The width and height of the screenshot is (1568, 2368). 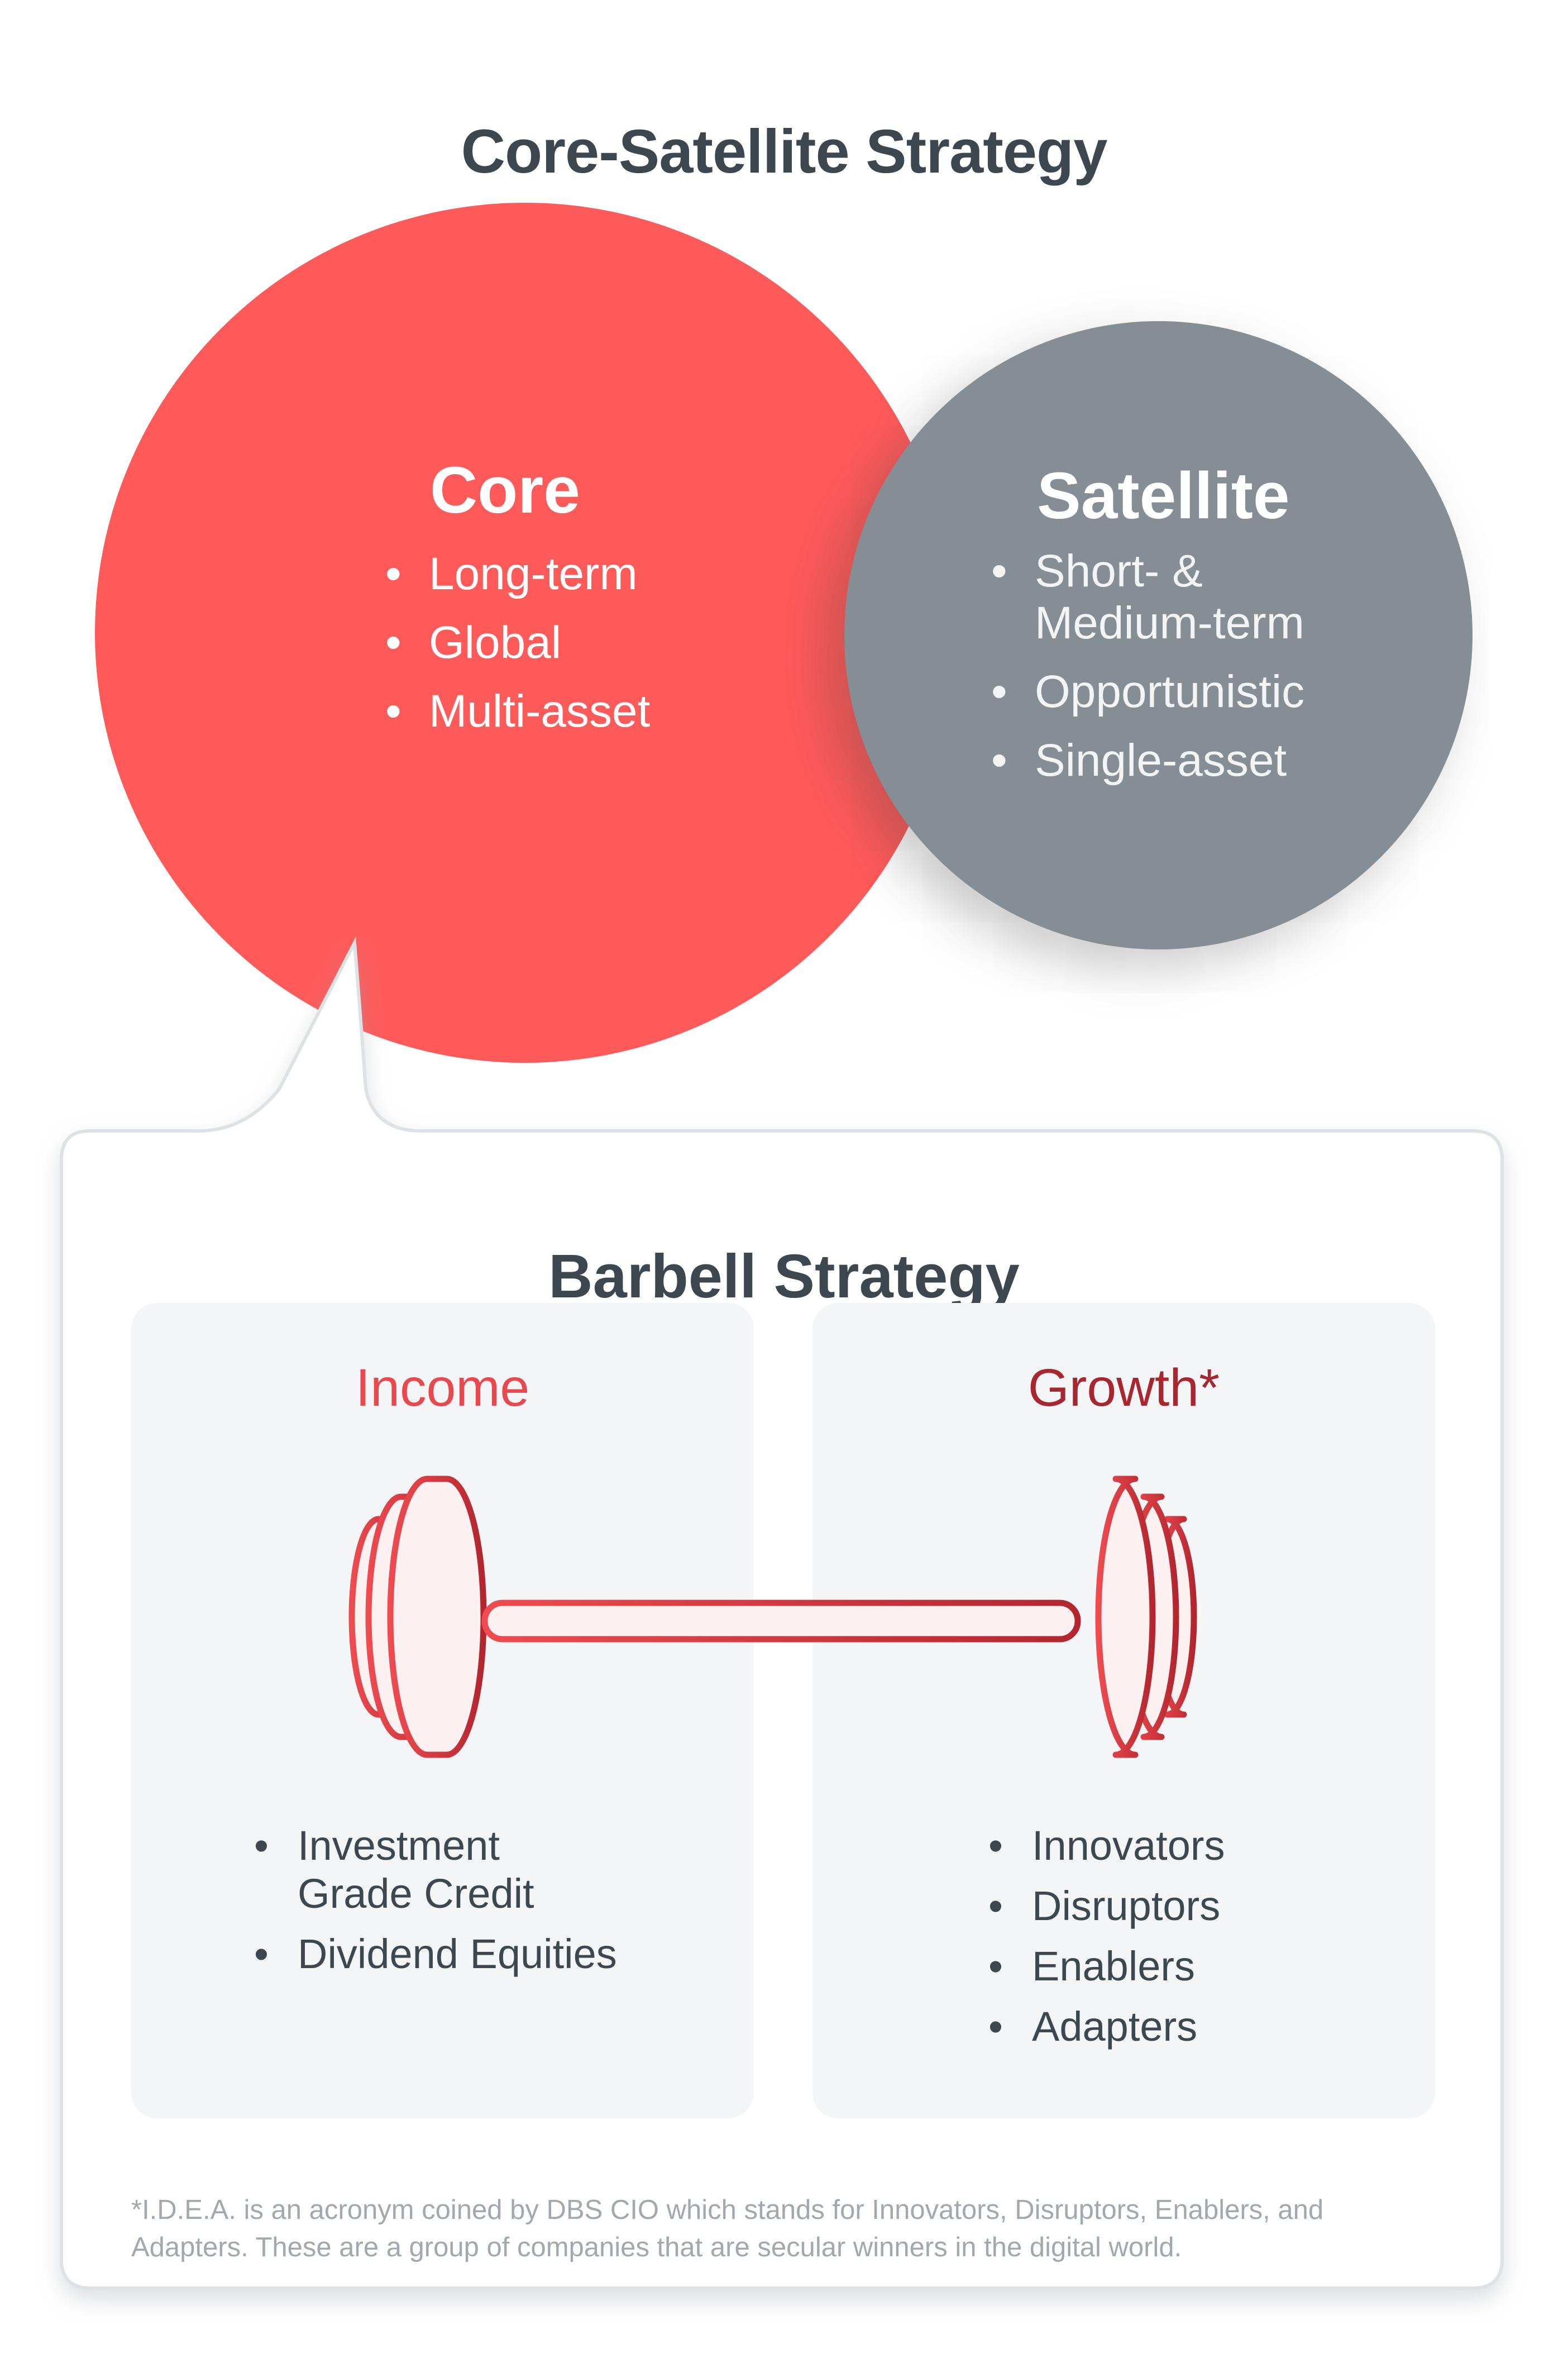 I want to click on growth-item: Innovators, so click(x=1155, y=1846).